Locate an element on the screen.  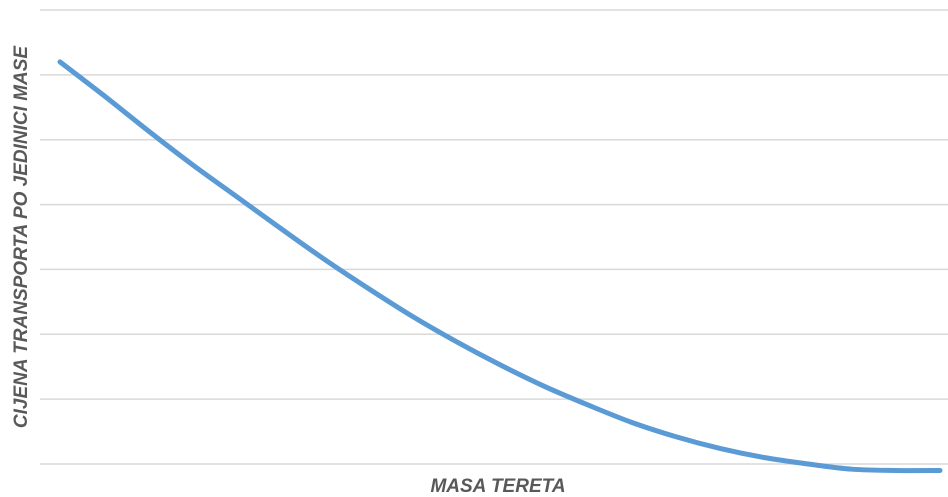
y-axis-label: CIJENA TRANSPORTA PO JEDINICI MASE is located at coordinates (21, 236).